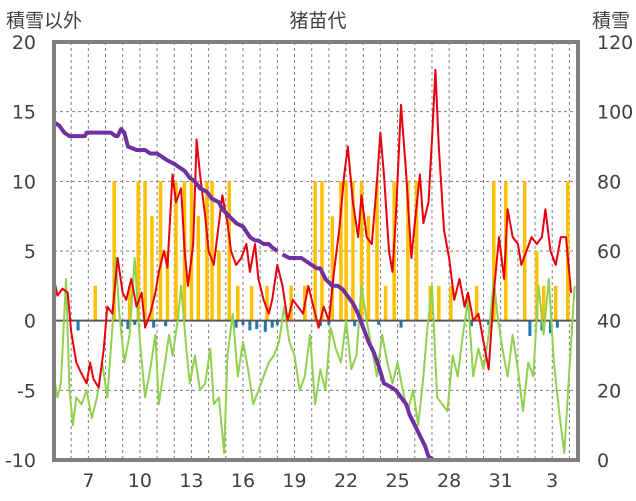 Image resolution: width=636 pixels, height=501 pixels. I want to click on left-axis-label: 積雪以外, so click(44, 21).